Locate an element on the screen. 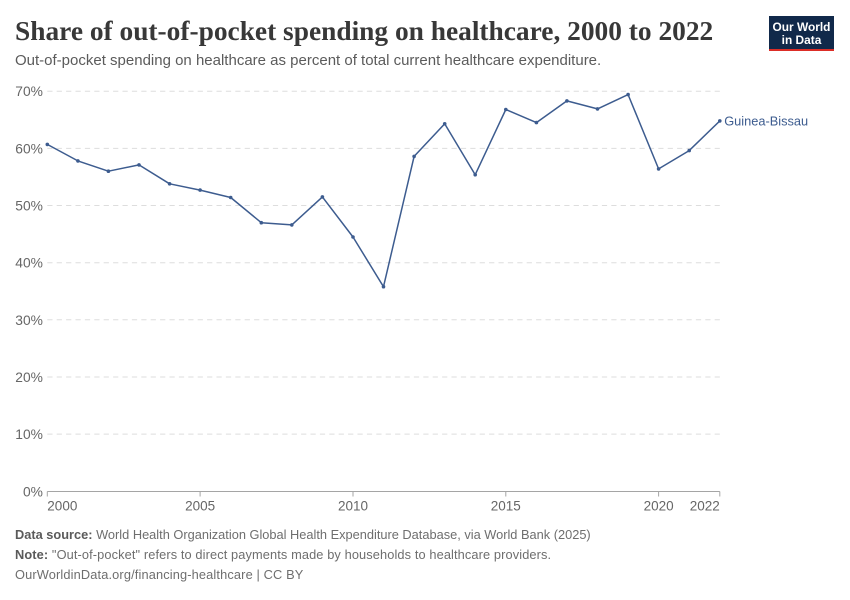 This screenshot has width=850, height=600. svg-text: 70% is located at coordinates (29, 91).